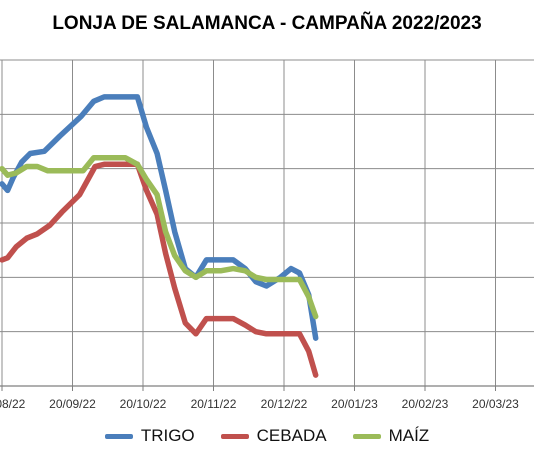 The height and width of the screenshot is (462, 534). Describe the element at coordinates (267, 388) in the screenshot. I see `axes` at that location.